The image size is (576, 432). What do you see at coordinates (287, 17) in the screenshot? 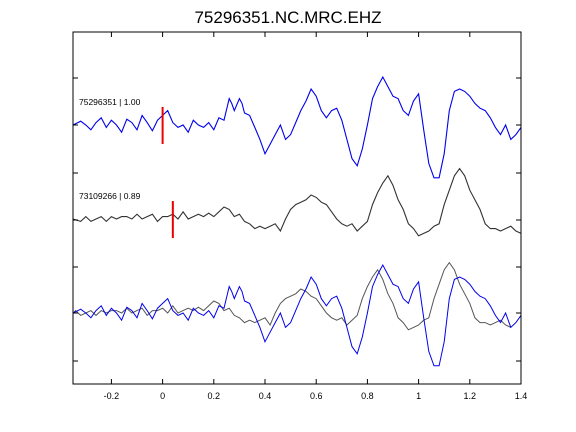
I see `chart-title: 75296351.NC.MRC.EHZ` at bounding box center [287, 17].